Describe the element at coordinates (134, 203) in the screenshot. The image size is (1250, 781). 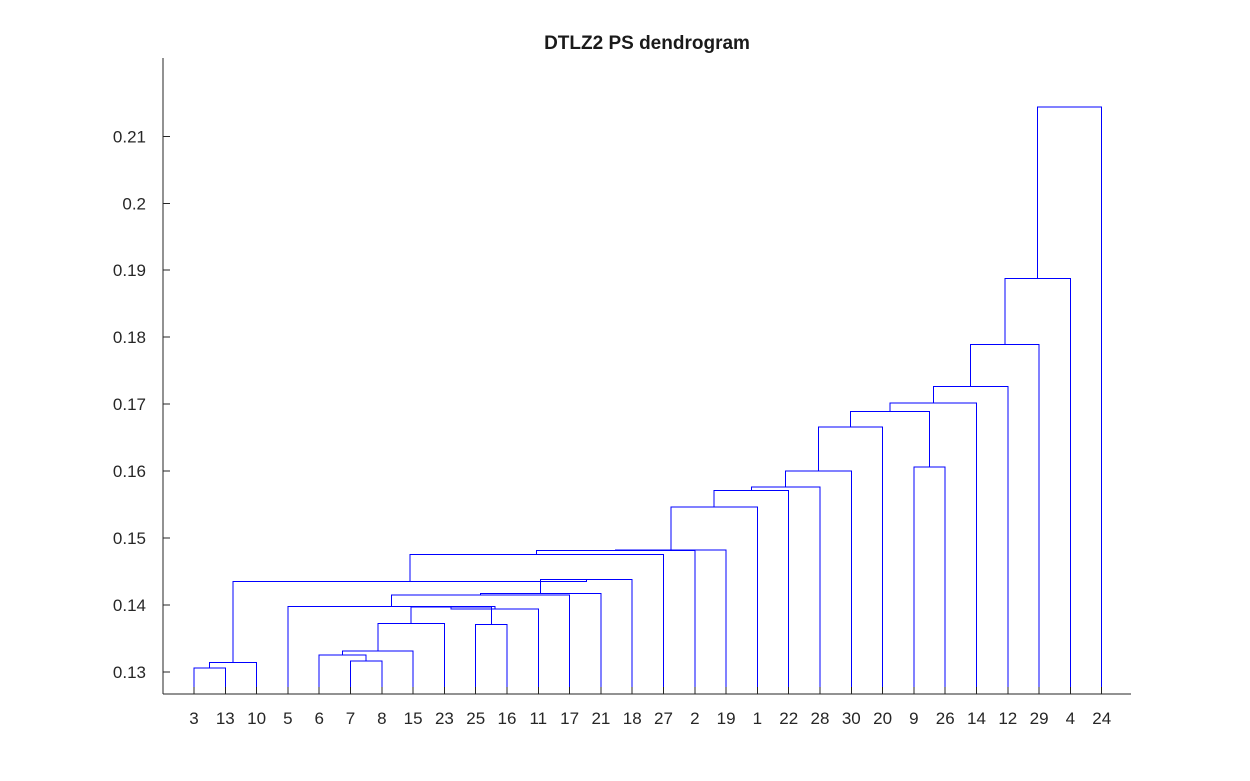
I see `y-tick-label: 0.2` at that location.